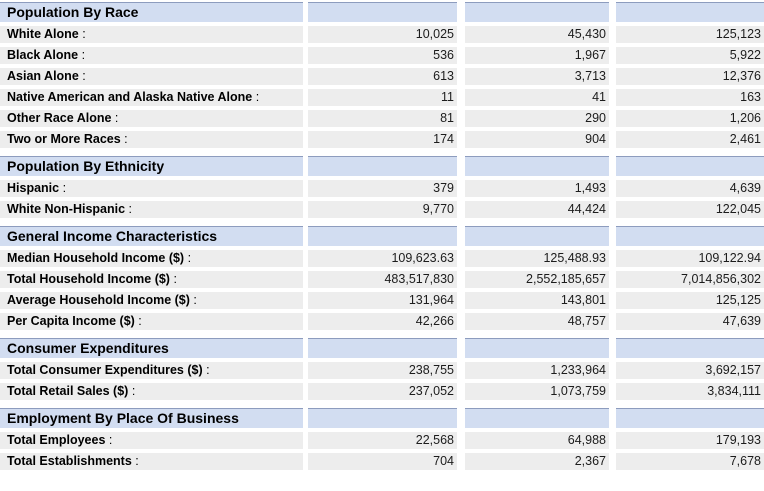 The image size is (764, 491). Describe the element at coordinates (151, 166) in the screenshot. I see `section-title: Population By Ethnicity` at that location.